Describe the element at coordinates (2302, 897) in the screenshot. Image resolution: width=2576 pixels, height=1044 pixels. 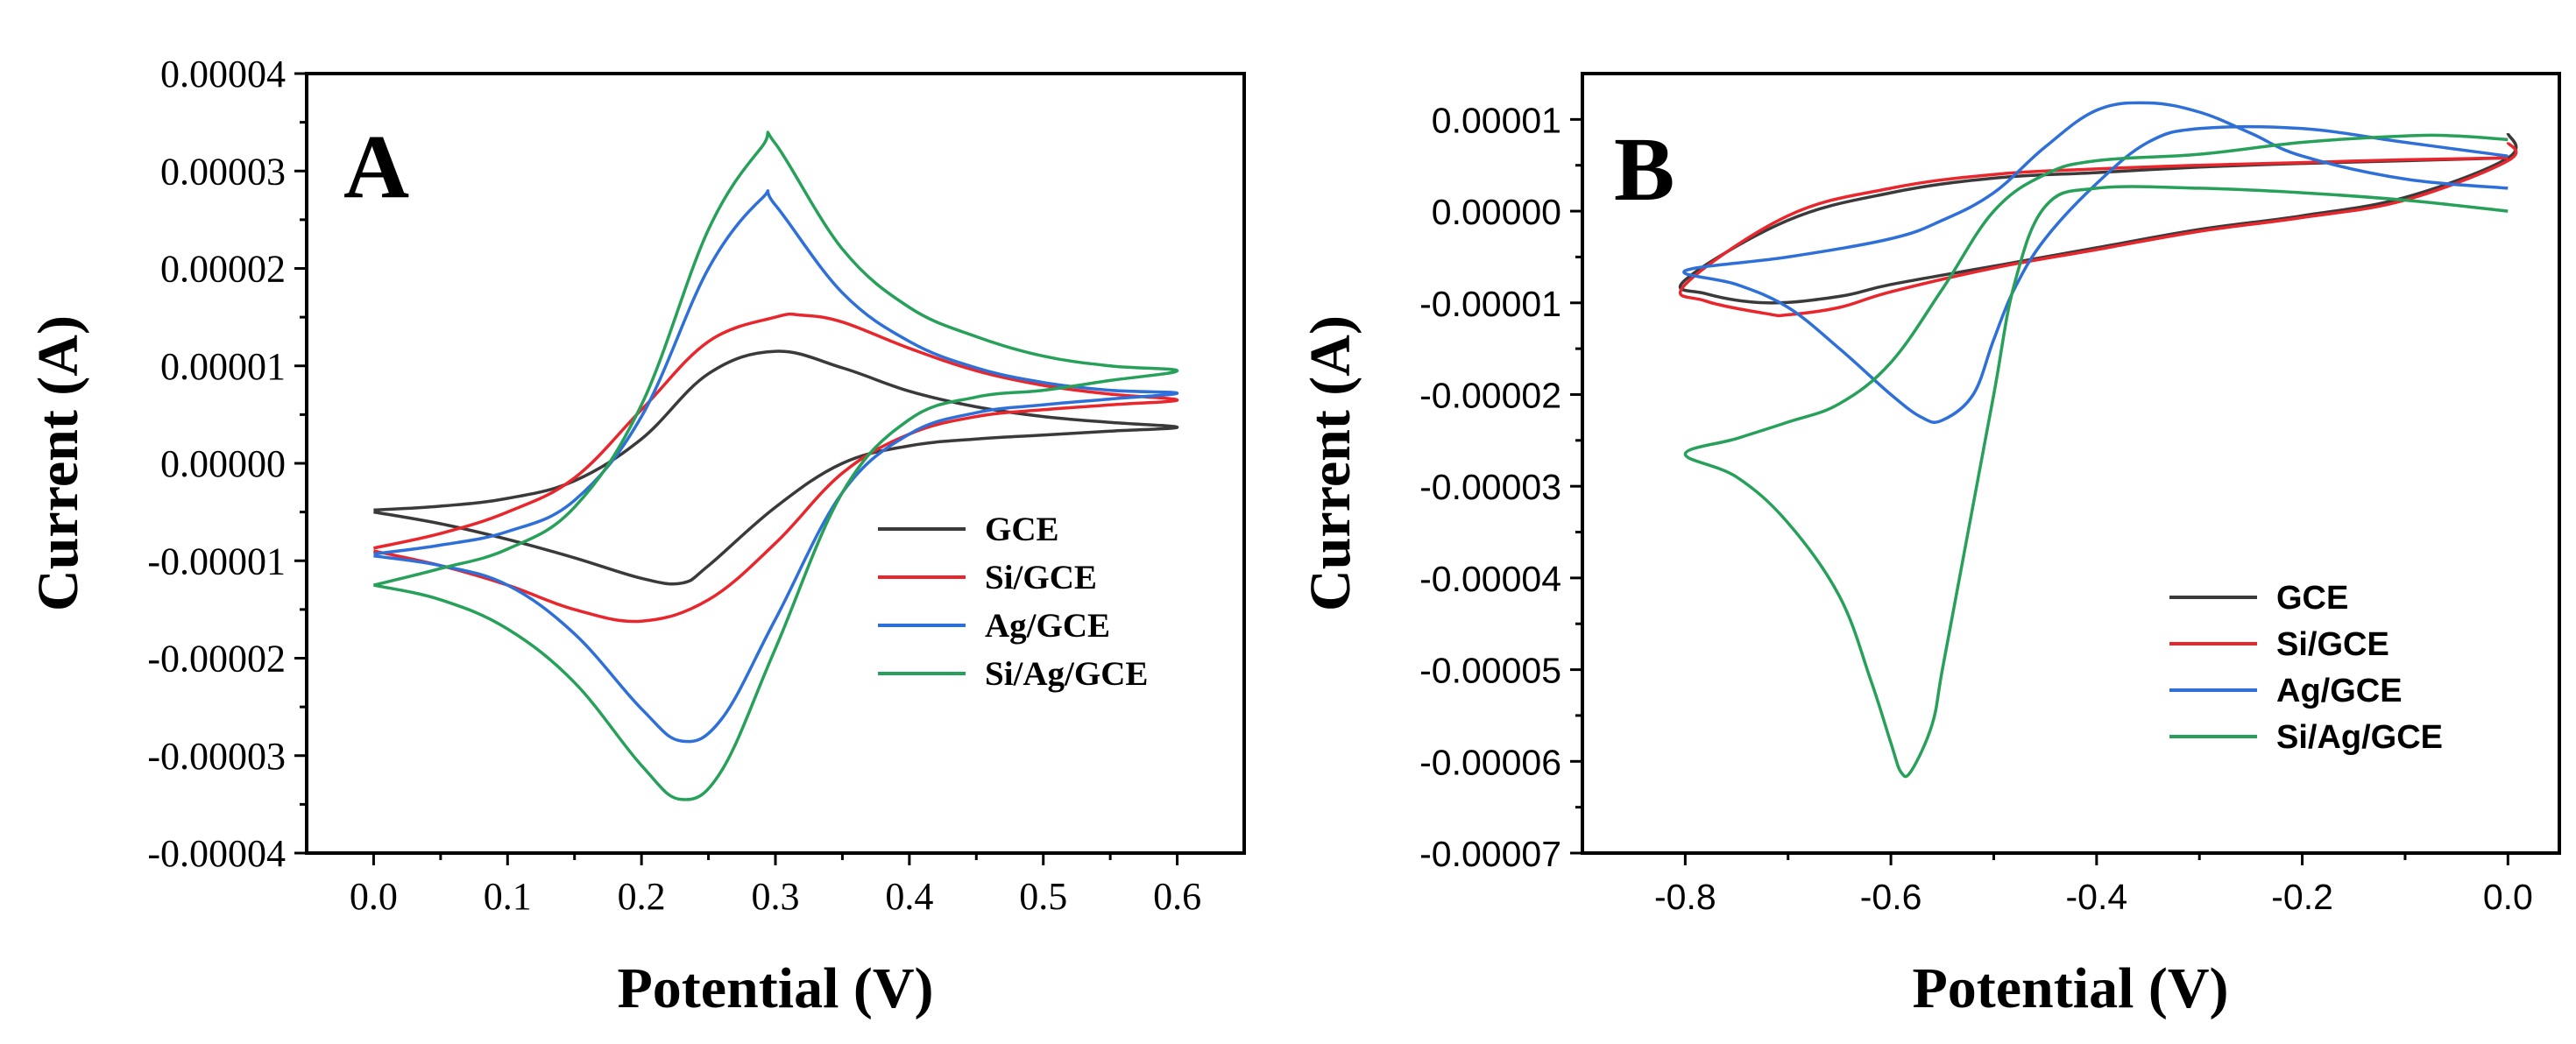
I see `chart-b-x-tick-label: -0.2` at that location.